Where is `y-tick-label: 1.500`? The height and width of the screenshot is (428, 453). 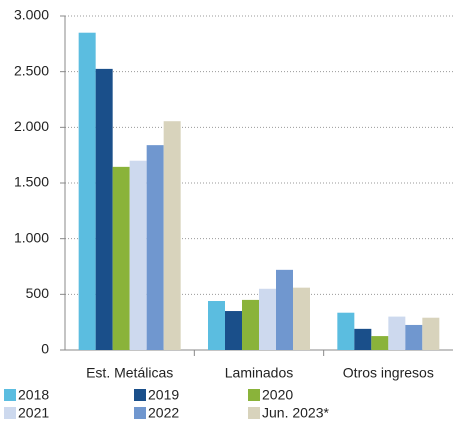 y-tick-label: 1.500 is located at coordinates (31, 182).